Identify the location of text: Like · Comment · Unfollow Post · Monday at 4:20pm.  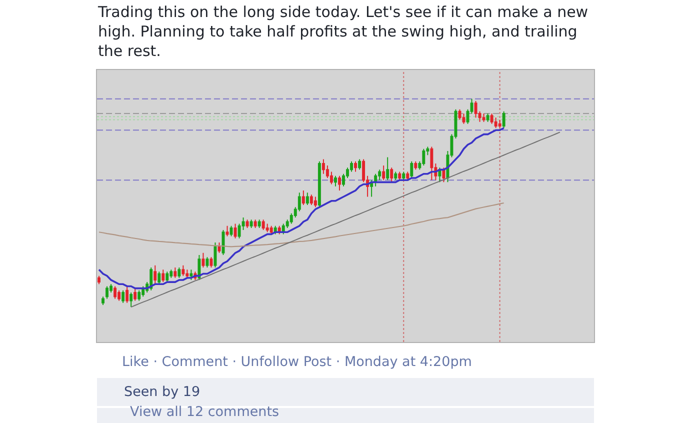
(297, 362).